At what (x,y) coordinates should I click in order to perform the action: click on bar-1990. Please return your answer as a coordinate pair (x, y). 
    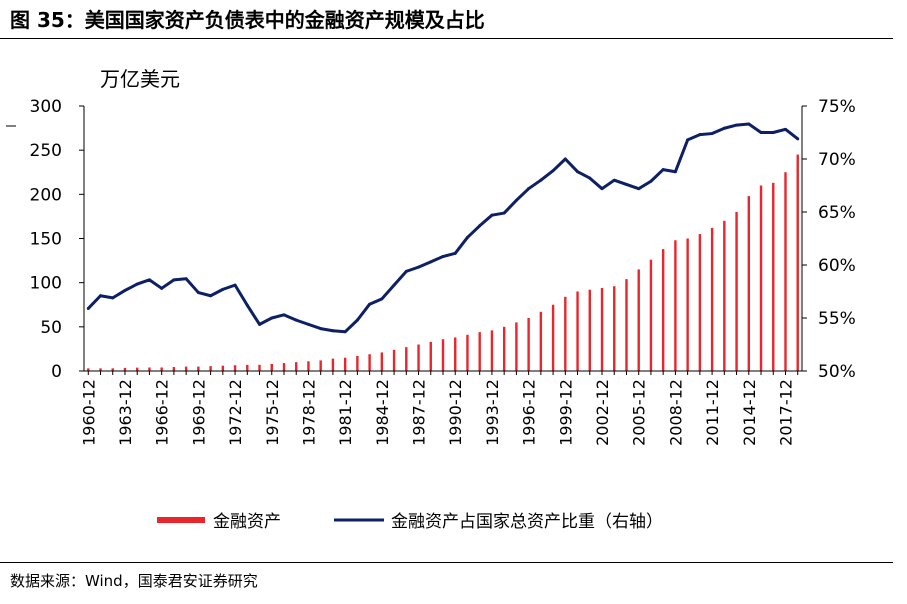
    Looking at the image, I should click on (455, 354).